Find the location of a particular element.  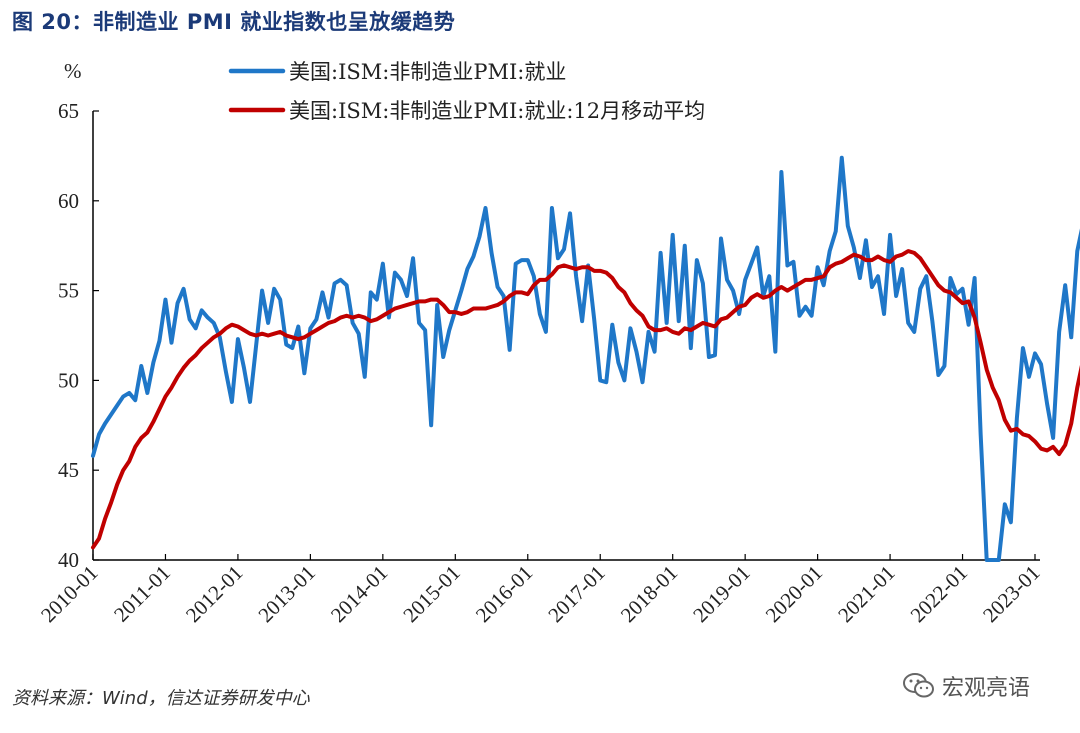

legend-label-employment: 美国:ISM:非制造业PMI:就业 is located at coordinates (427, 72).